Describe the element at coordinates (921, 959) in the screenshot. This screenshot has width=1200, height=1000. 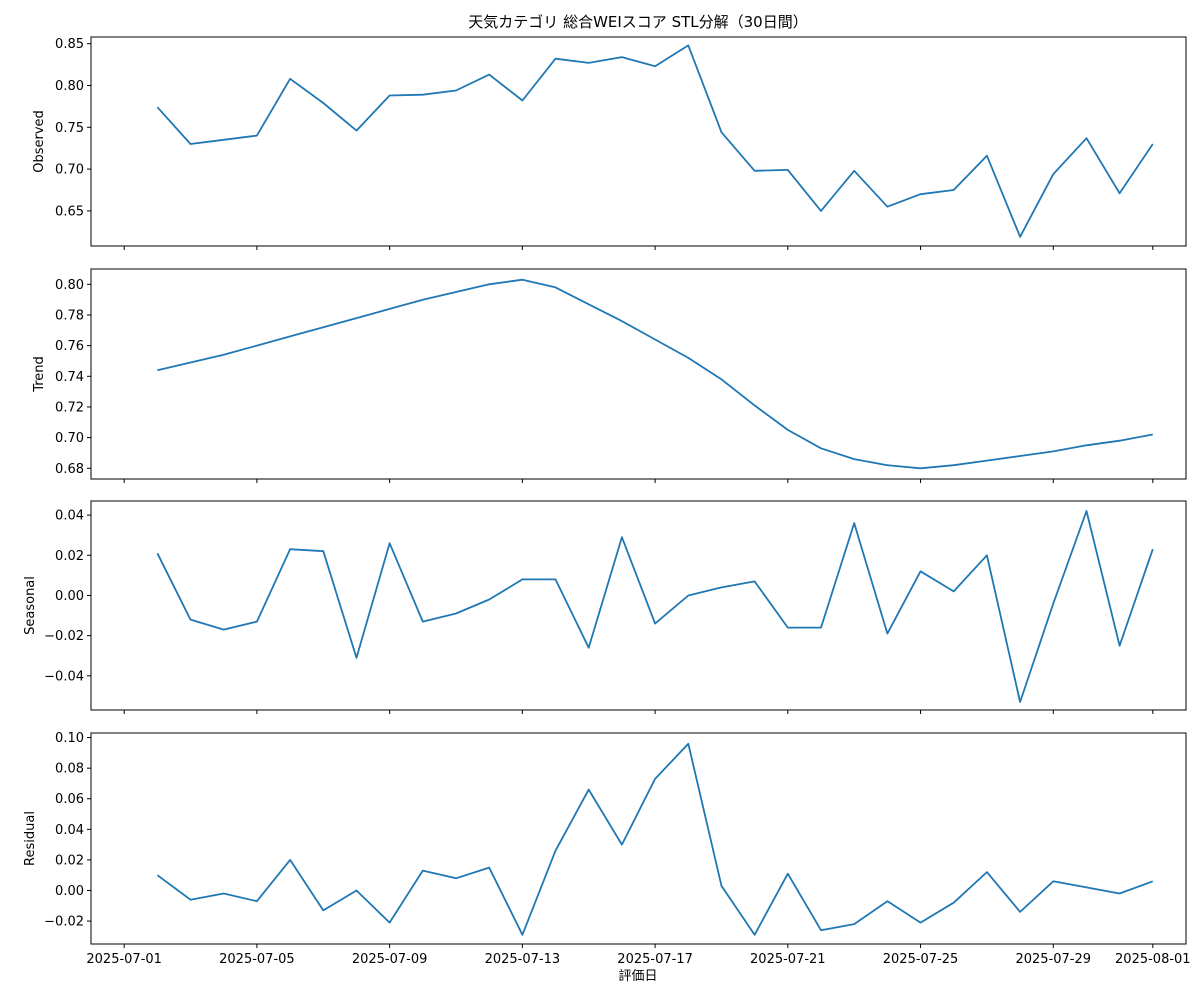
I see `x-tick-label: 2025-07-25` at that location.